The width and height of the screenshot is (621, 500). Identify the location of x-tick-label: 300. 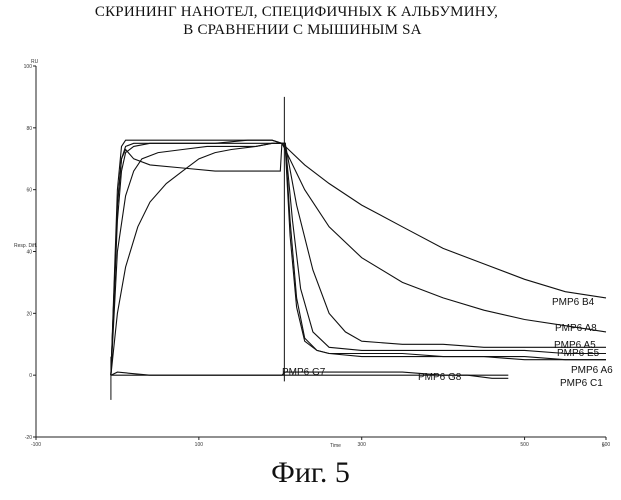
(362, 445).